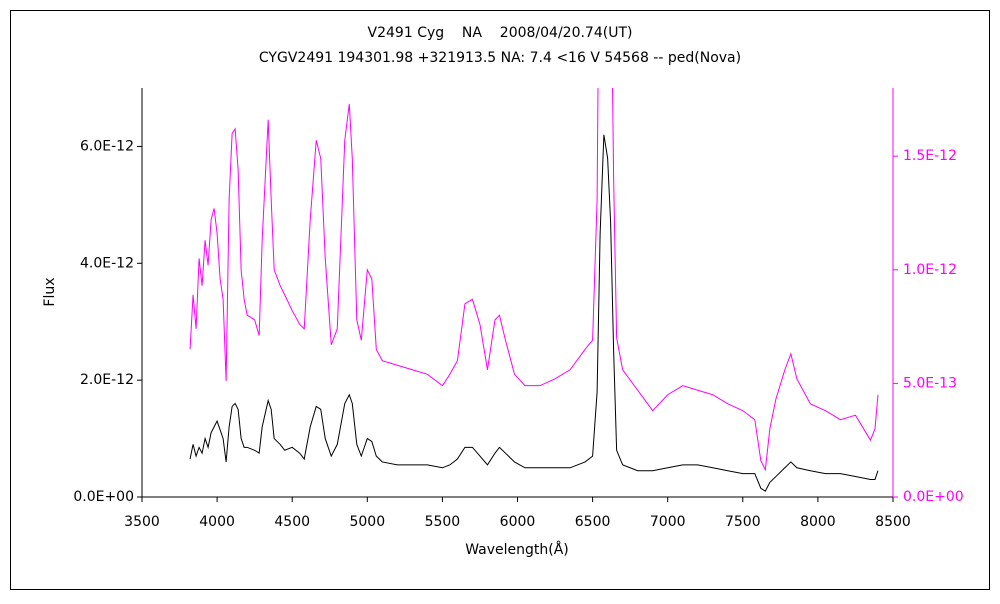 This screenshot has height=604, width=1000. I want to click on x-tick-label: 7000, so click(668, 522).